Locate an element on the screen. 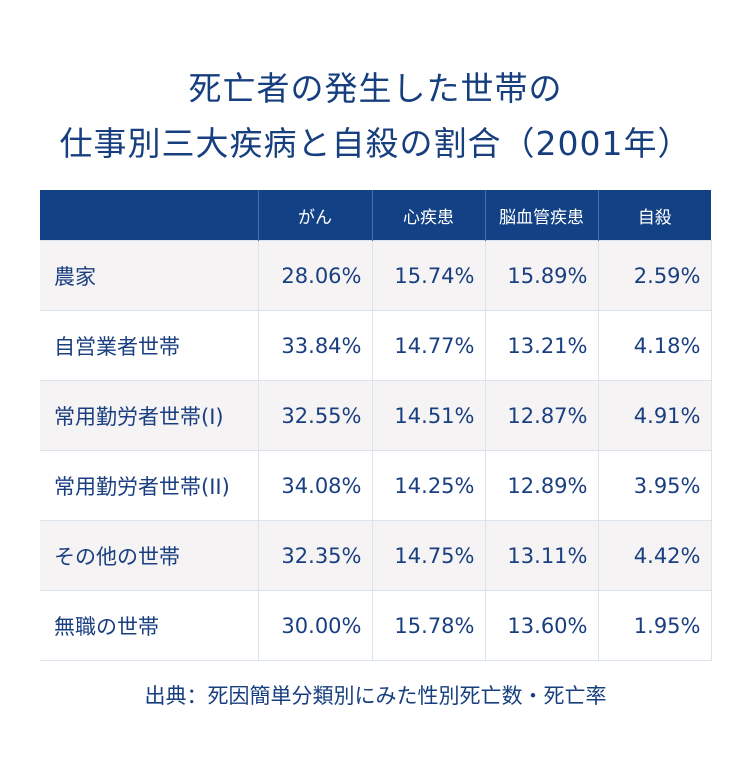 The width and height of the screenshot is (751, 768). table-row: 農家 28.06% 15.74% 15.89% 2.59% is located at coordinates (376, 275).